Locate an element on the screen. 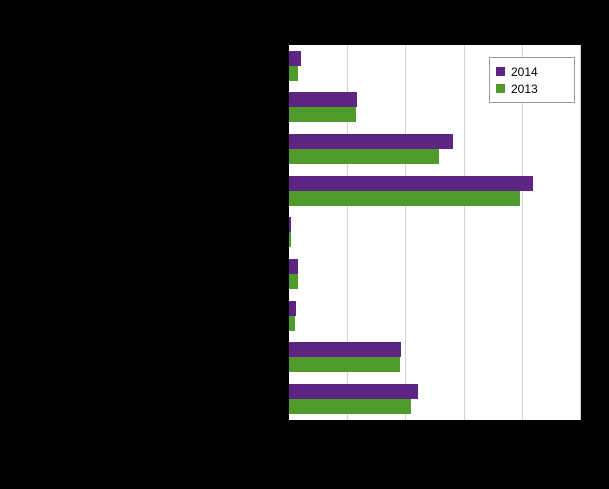 The height and width of the screenshot is (489, 609). legend-label-2013: 2013 is located at coordinates (524, 88).